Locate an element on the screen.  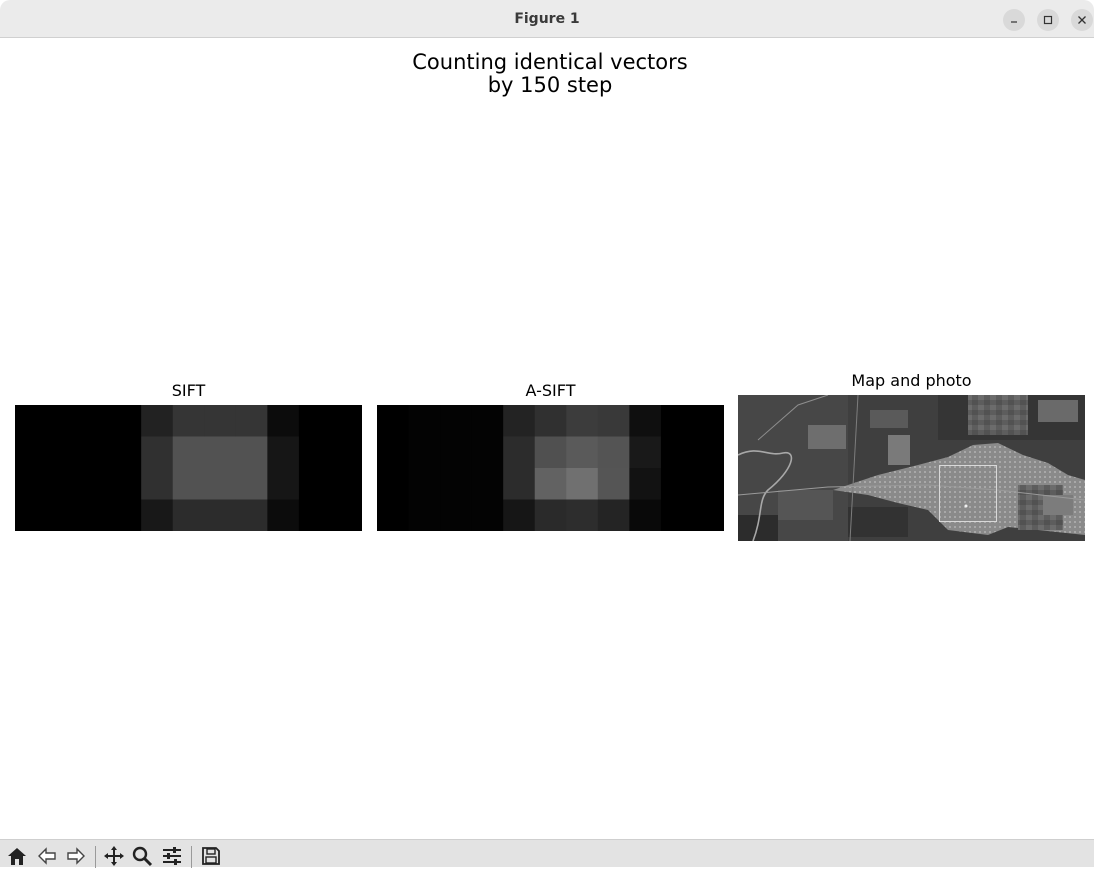
map-and-photo-image is located at coordinates (911, 468).